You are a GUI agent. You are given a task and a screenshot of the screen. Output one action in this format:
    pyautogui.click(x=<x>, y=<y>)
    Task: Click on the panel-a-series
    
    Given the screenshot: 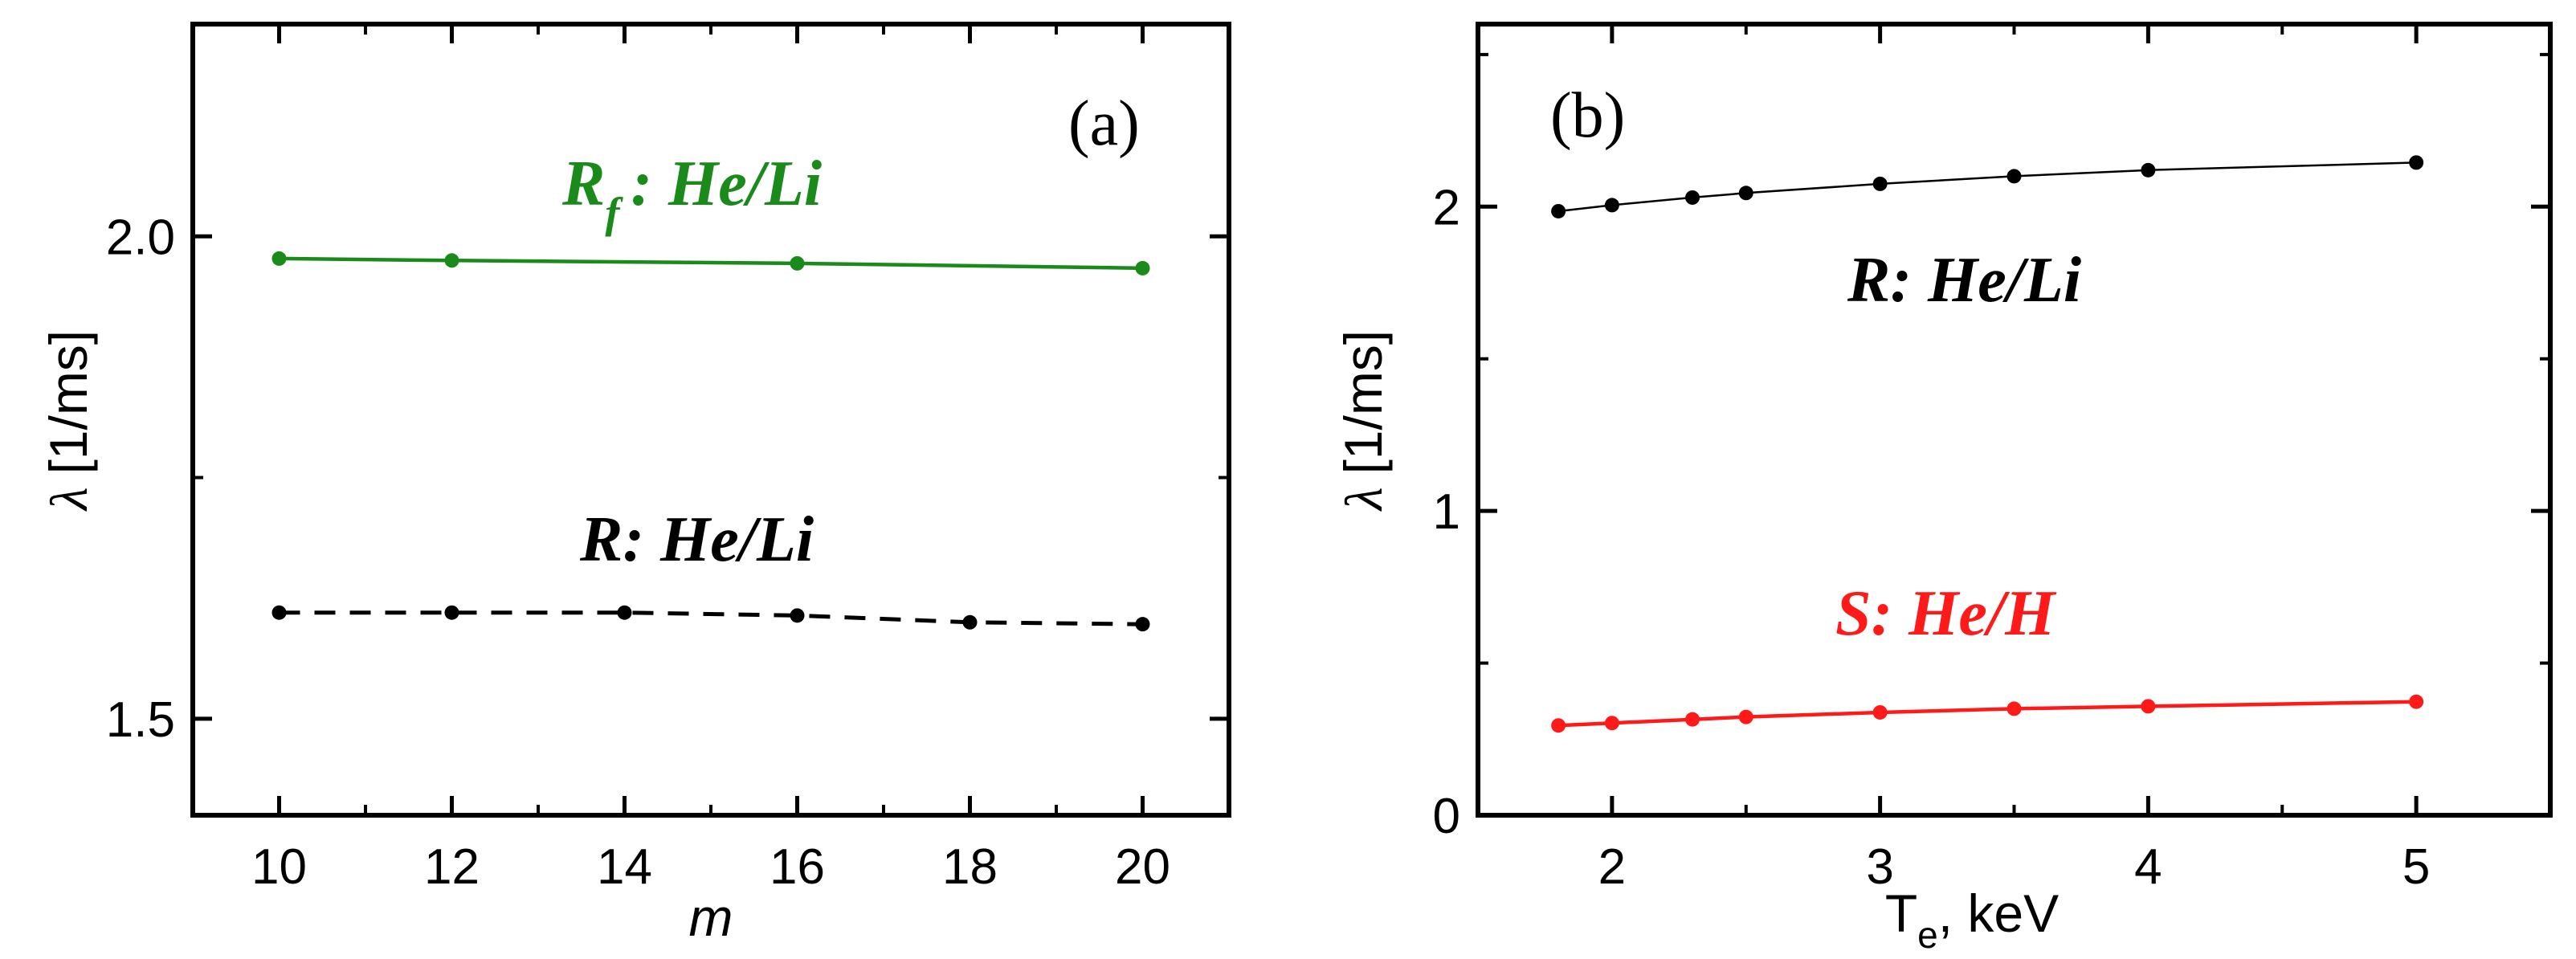 What is the action you would take?
    pyautogui.click(x=710, y=441)
    